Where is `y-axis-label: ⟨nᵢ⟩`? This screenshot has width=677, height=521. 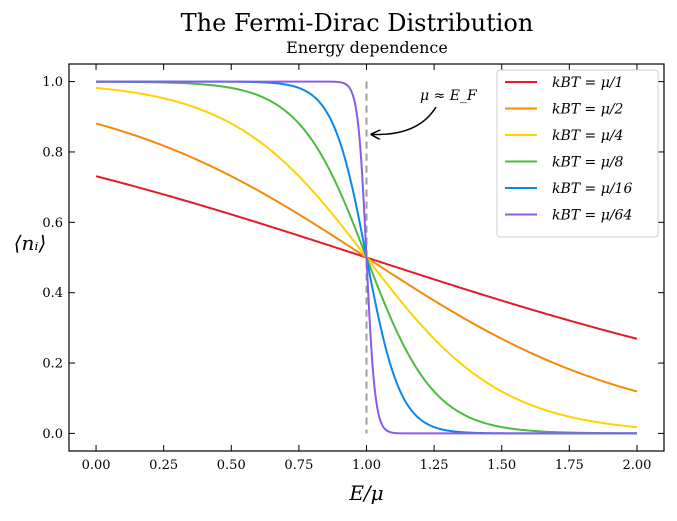
y-axis-label: ⟨nᵢ⟩ is located at coordinates (30, 243).